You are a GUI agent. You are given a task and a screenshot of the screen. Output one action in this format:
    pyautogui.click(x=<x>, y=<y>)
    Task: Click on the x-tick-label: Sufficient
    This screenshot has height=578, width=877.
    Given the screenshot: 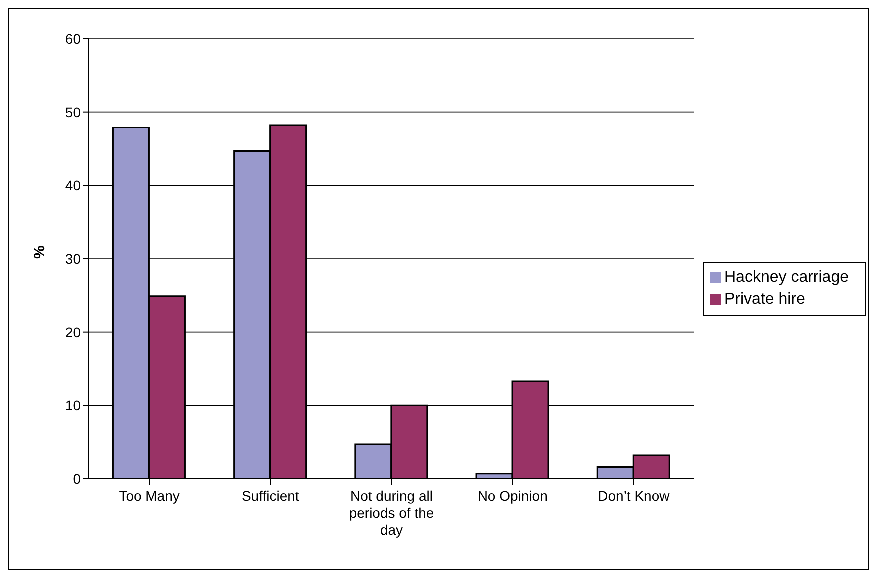 What is the action you would take?
    pyautogui.click(x=271, y=496)
    